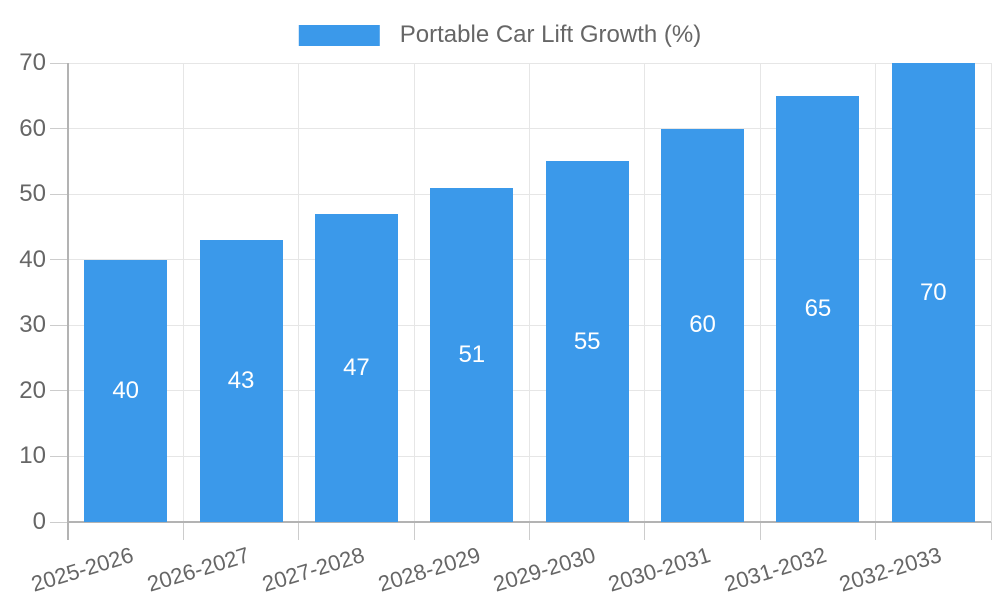  What do you see at coordinates (32, 456) in the screenshot?
I see `y-tick-label: 10` at bounding box center [32, 456].